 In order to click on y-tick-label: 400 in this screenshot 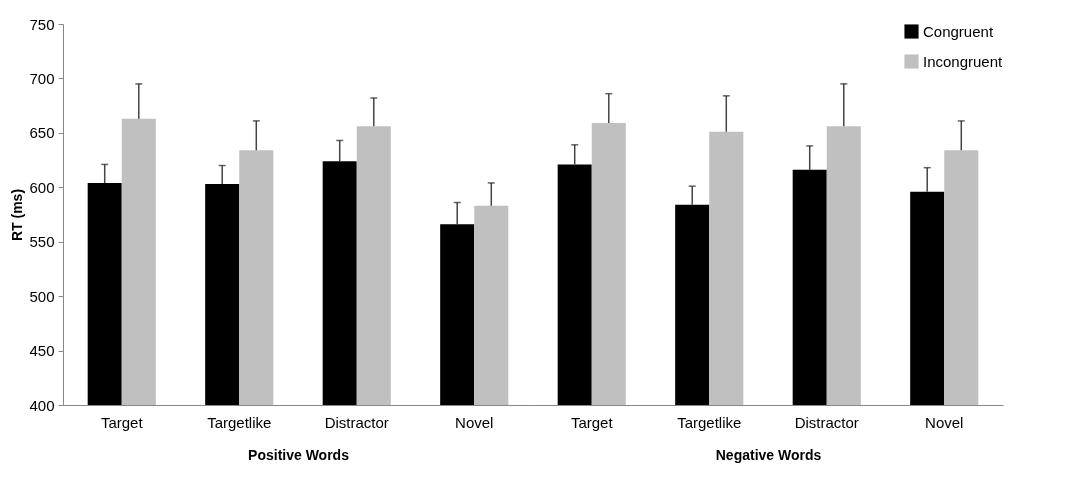, I will do `click(42, 405)`.